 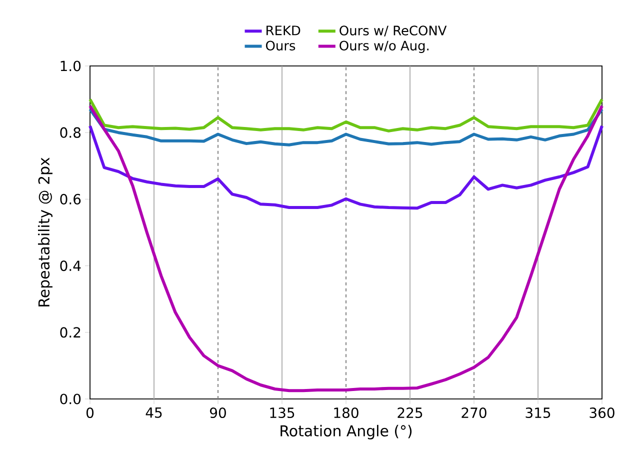 I want to click on x-tick-label: 135, so click(x=282, y=412).